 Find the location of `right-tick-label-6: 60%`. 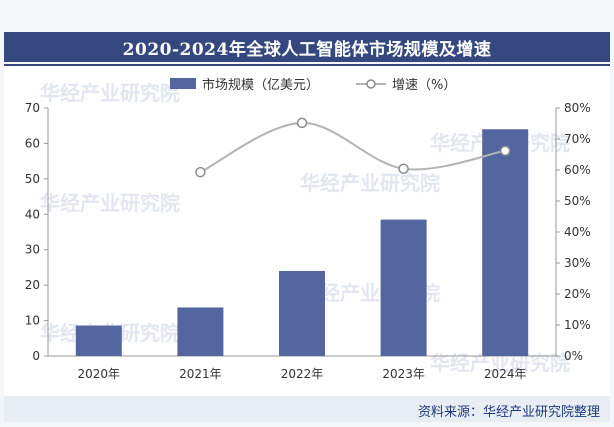

right-tick-label-6: 60% is located at coordinates (577, 170).